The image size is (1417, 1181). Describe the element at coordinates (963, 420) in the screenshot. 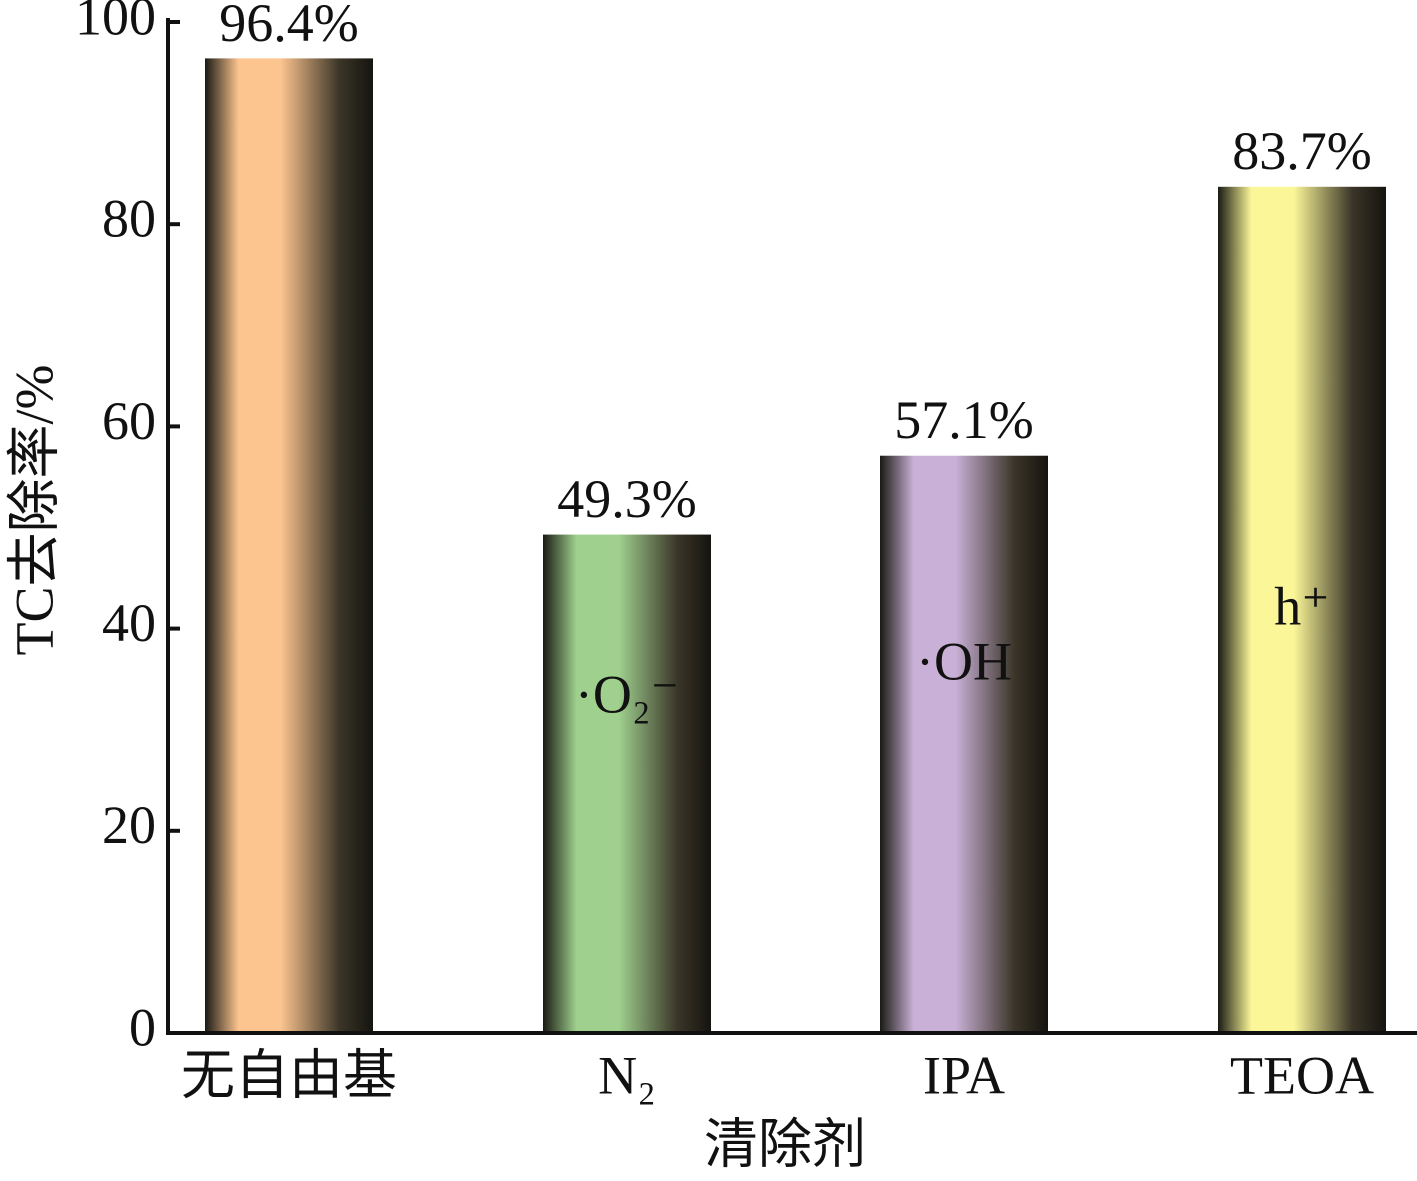

I see `value-label: 57.1%` at that location.